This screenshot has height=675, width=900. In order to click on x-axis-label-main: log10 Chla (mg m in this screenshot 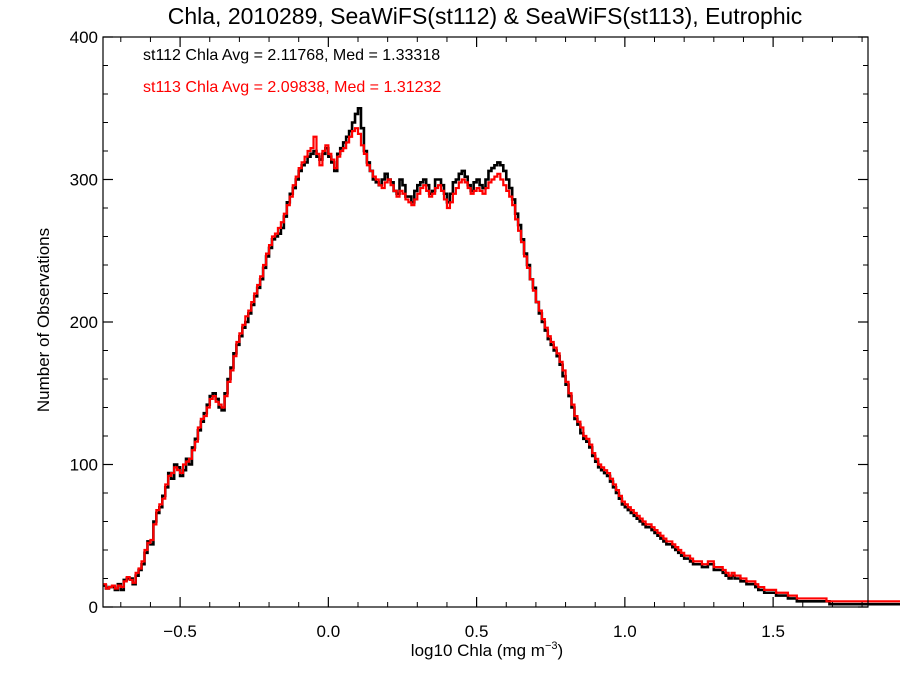, I will do `click(478, 650)`.